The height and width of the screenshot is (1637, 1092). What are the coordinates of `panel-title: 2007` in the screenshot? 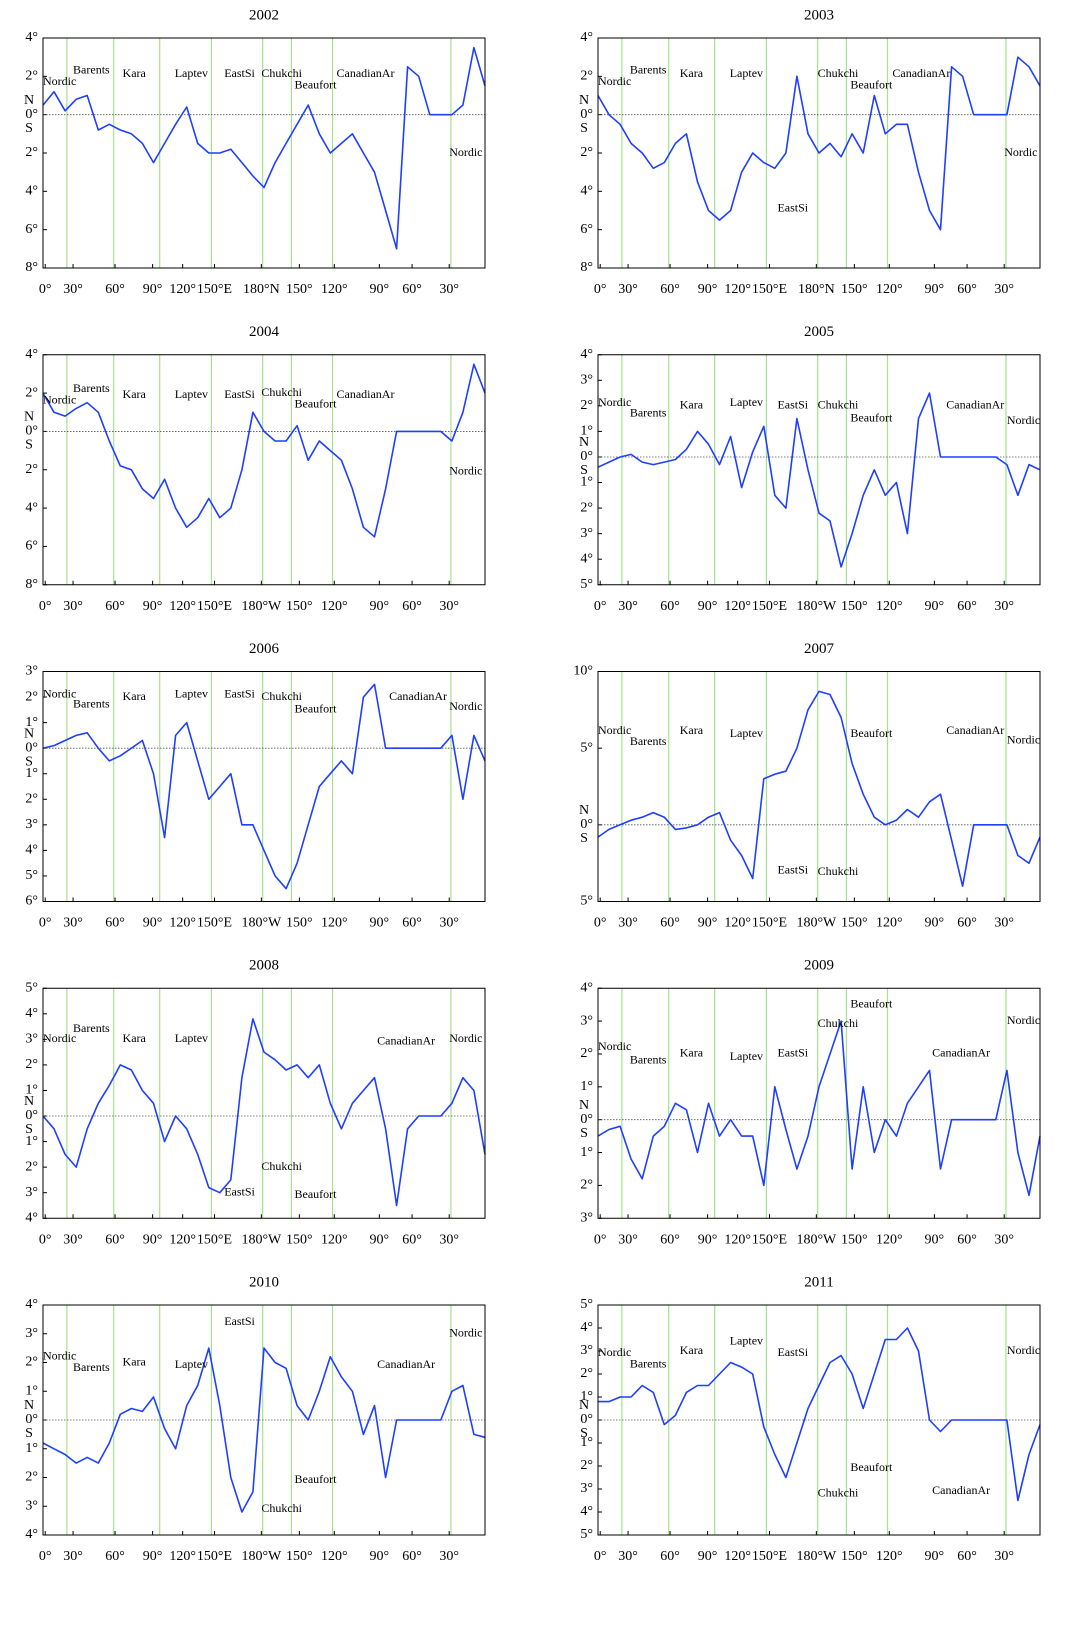 It's located at (819, 649).